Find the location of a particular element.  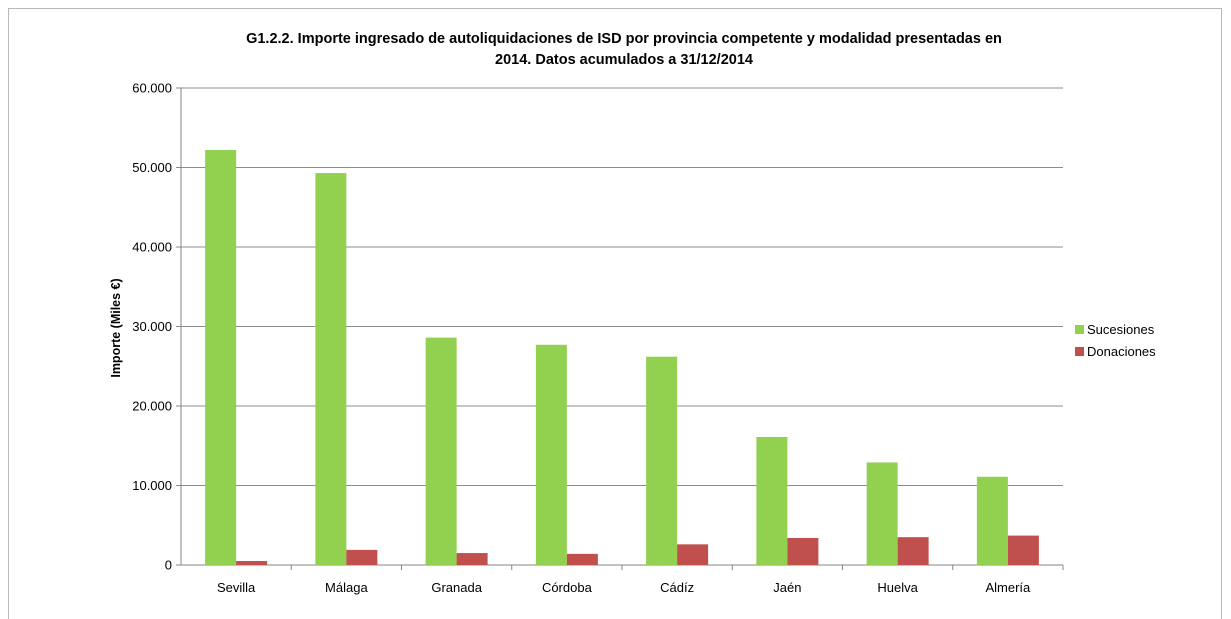

y-tick-label: 40.000 is located at coordinates (152, 247).